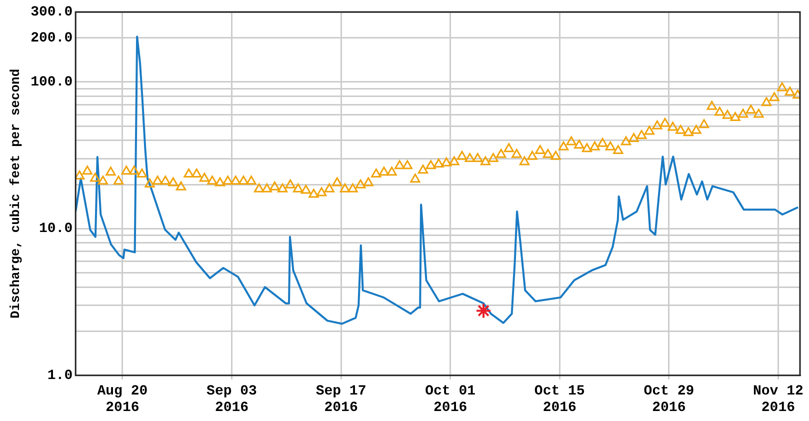 Image resolution: width=809 pixels, height=421 pixels. Describe the element at coordinates (450, 399) in the screenshot. I see `x-tick-label: Oct 01 2016` at that location.